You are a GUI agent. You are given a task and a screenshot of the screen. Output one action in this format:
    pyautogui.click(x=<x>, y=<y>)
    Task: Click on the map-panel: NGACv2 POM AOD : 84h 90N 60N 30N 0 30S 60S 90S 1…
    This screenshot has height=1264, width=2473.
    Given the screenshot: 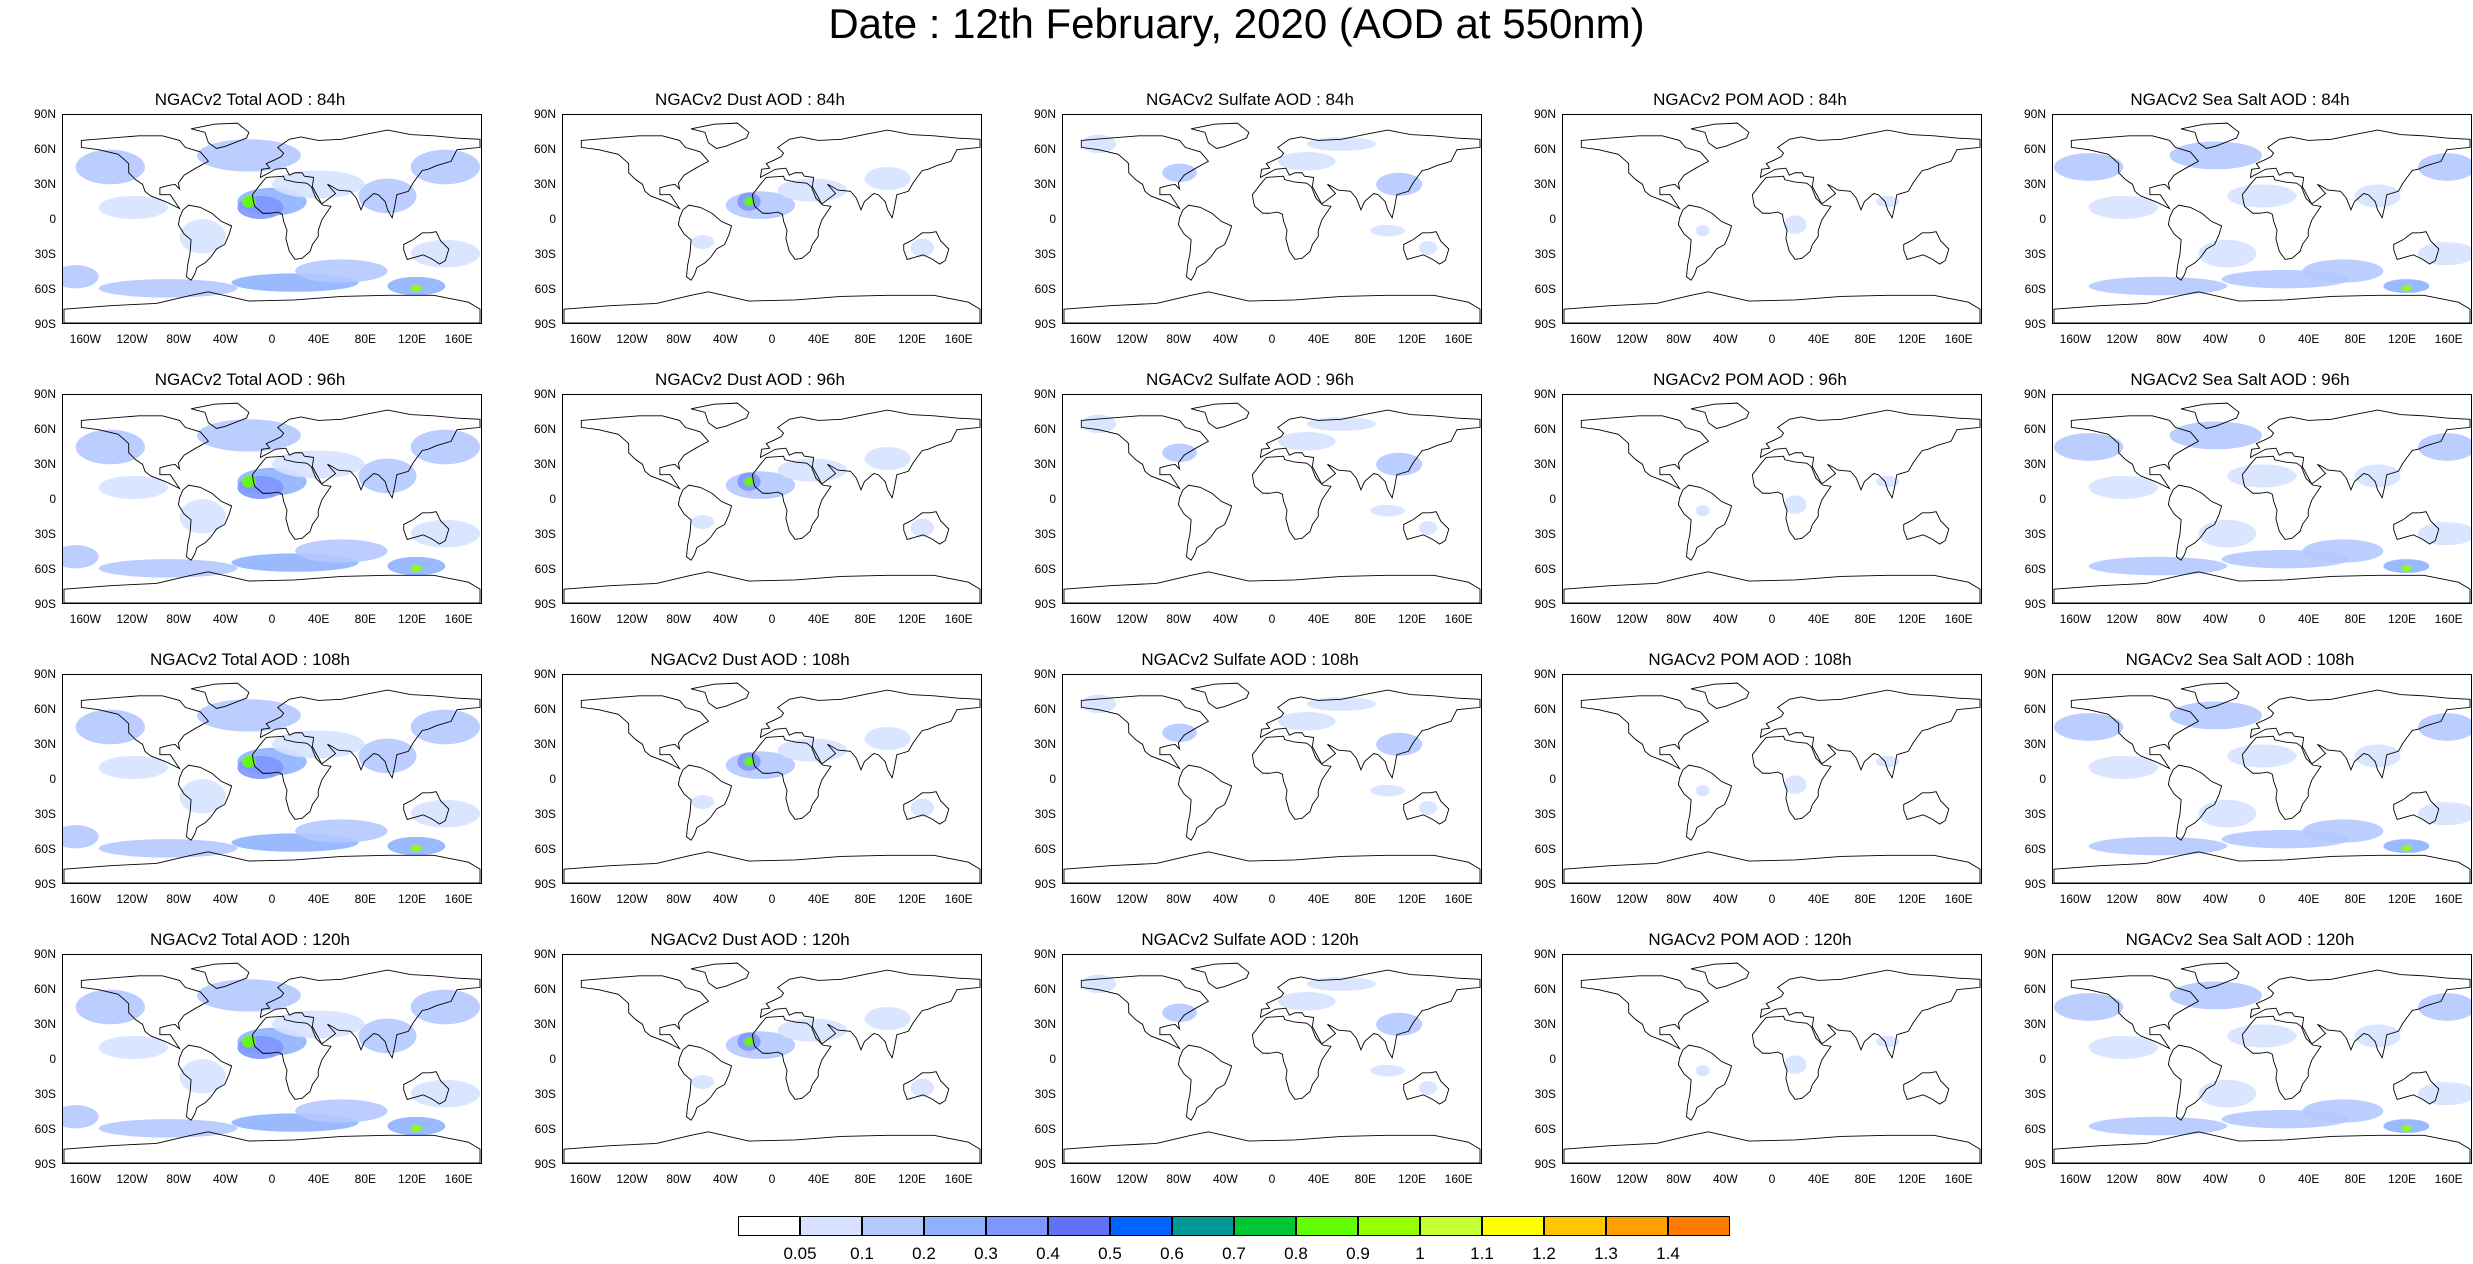 What is the action you would take?
    pyautogui.click(x=1750, y=227)
    